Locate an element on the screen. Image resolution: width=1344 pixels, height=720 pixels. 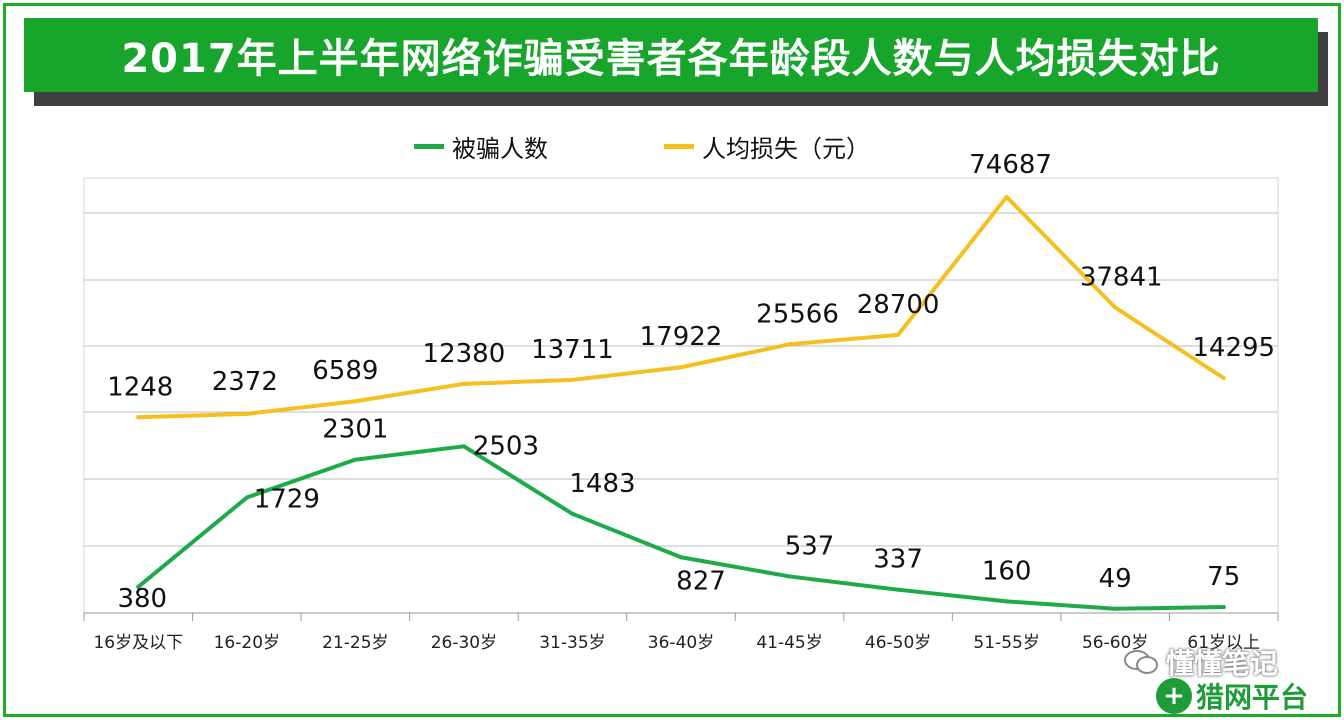
victims-data-label: 1729 is located at coordinates (287, 500).